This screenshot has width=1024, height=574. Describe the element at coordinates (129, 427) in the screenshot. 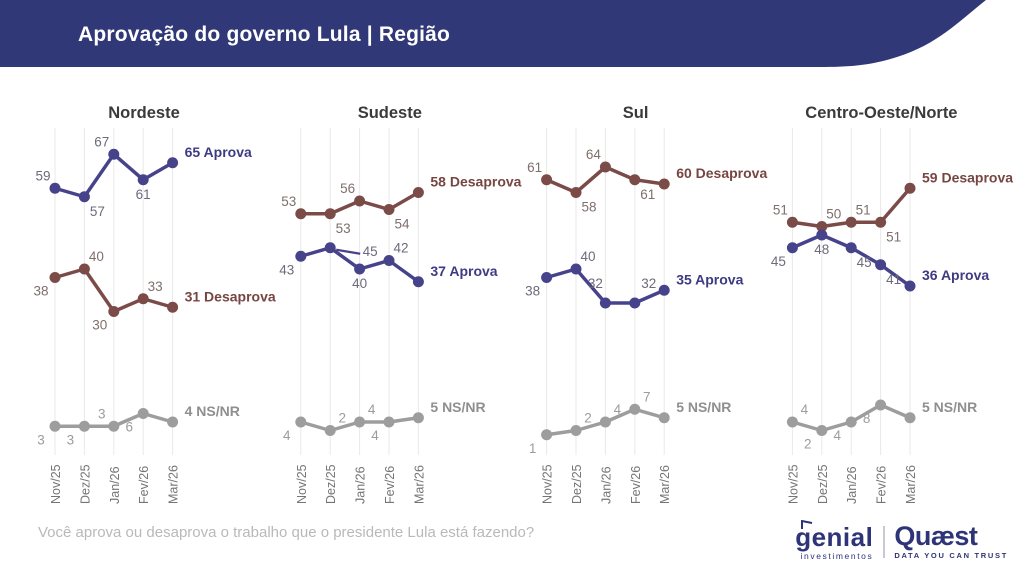

I see `point-label: 6` at that location.